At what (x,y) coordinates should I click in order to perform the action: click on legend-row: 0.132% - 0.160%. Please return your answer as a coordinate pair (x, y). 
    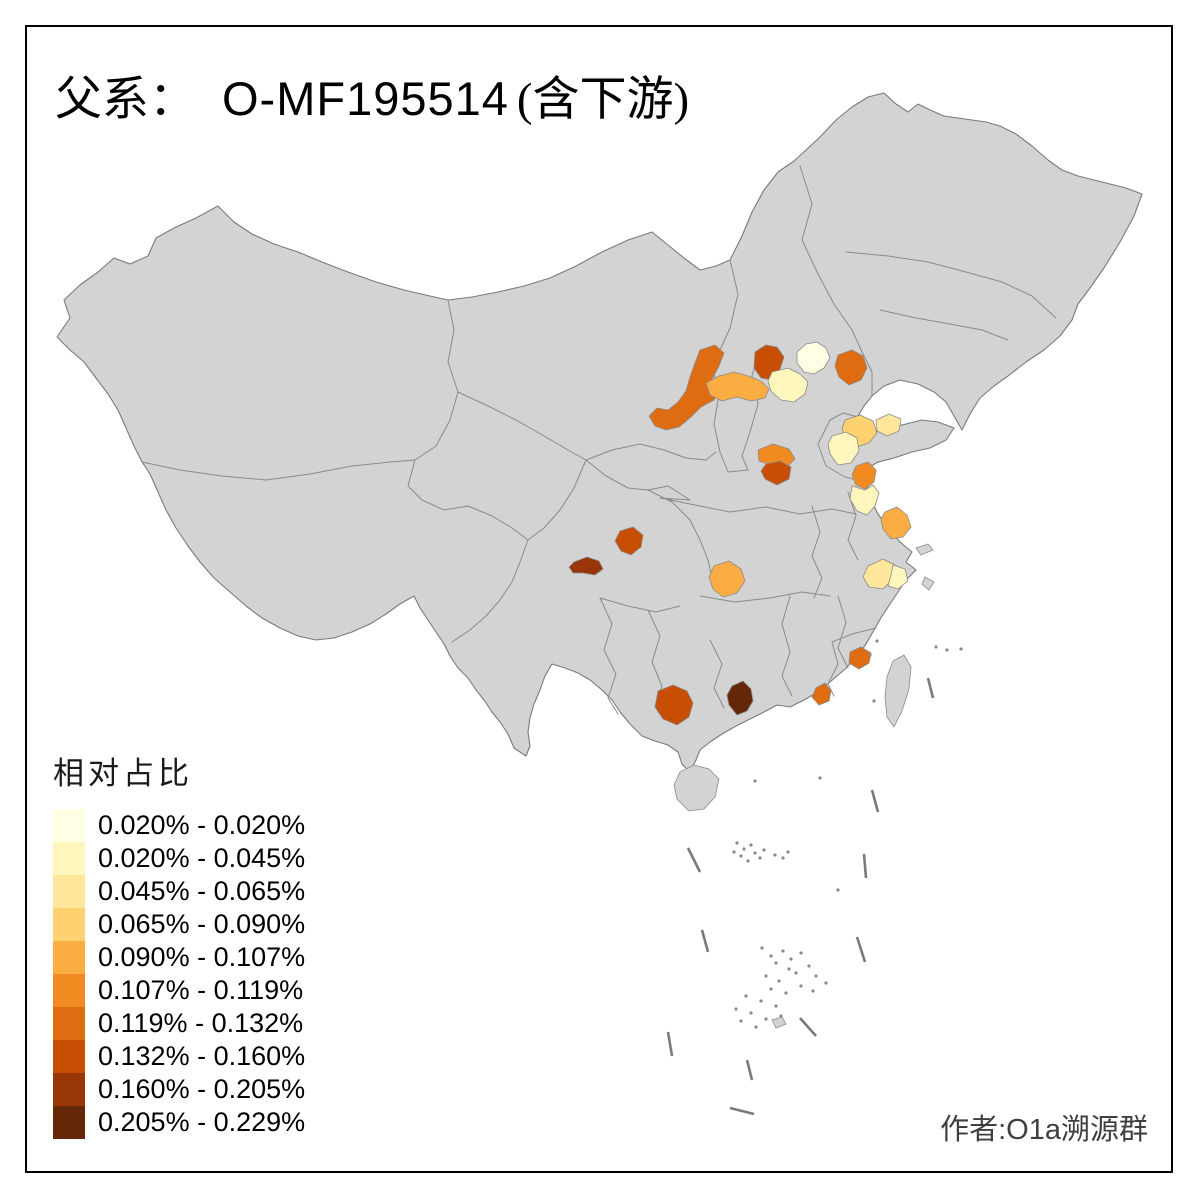
    Looking at the image, I should click on (179, 1056).